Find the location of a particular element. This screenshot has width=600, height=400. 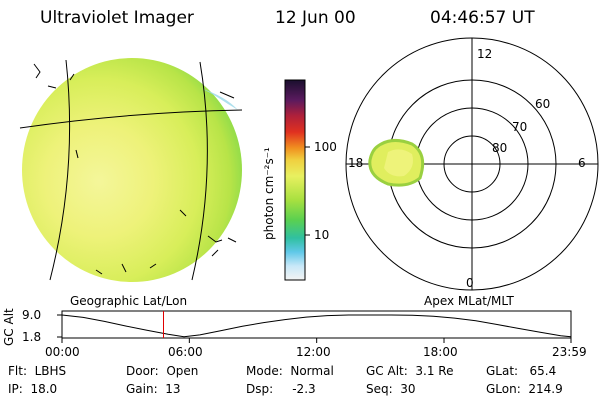

gain-readout: Gain: 13 is located at coordinates (153, 389).